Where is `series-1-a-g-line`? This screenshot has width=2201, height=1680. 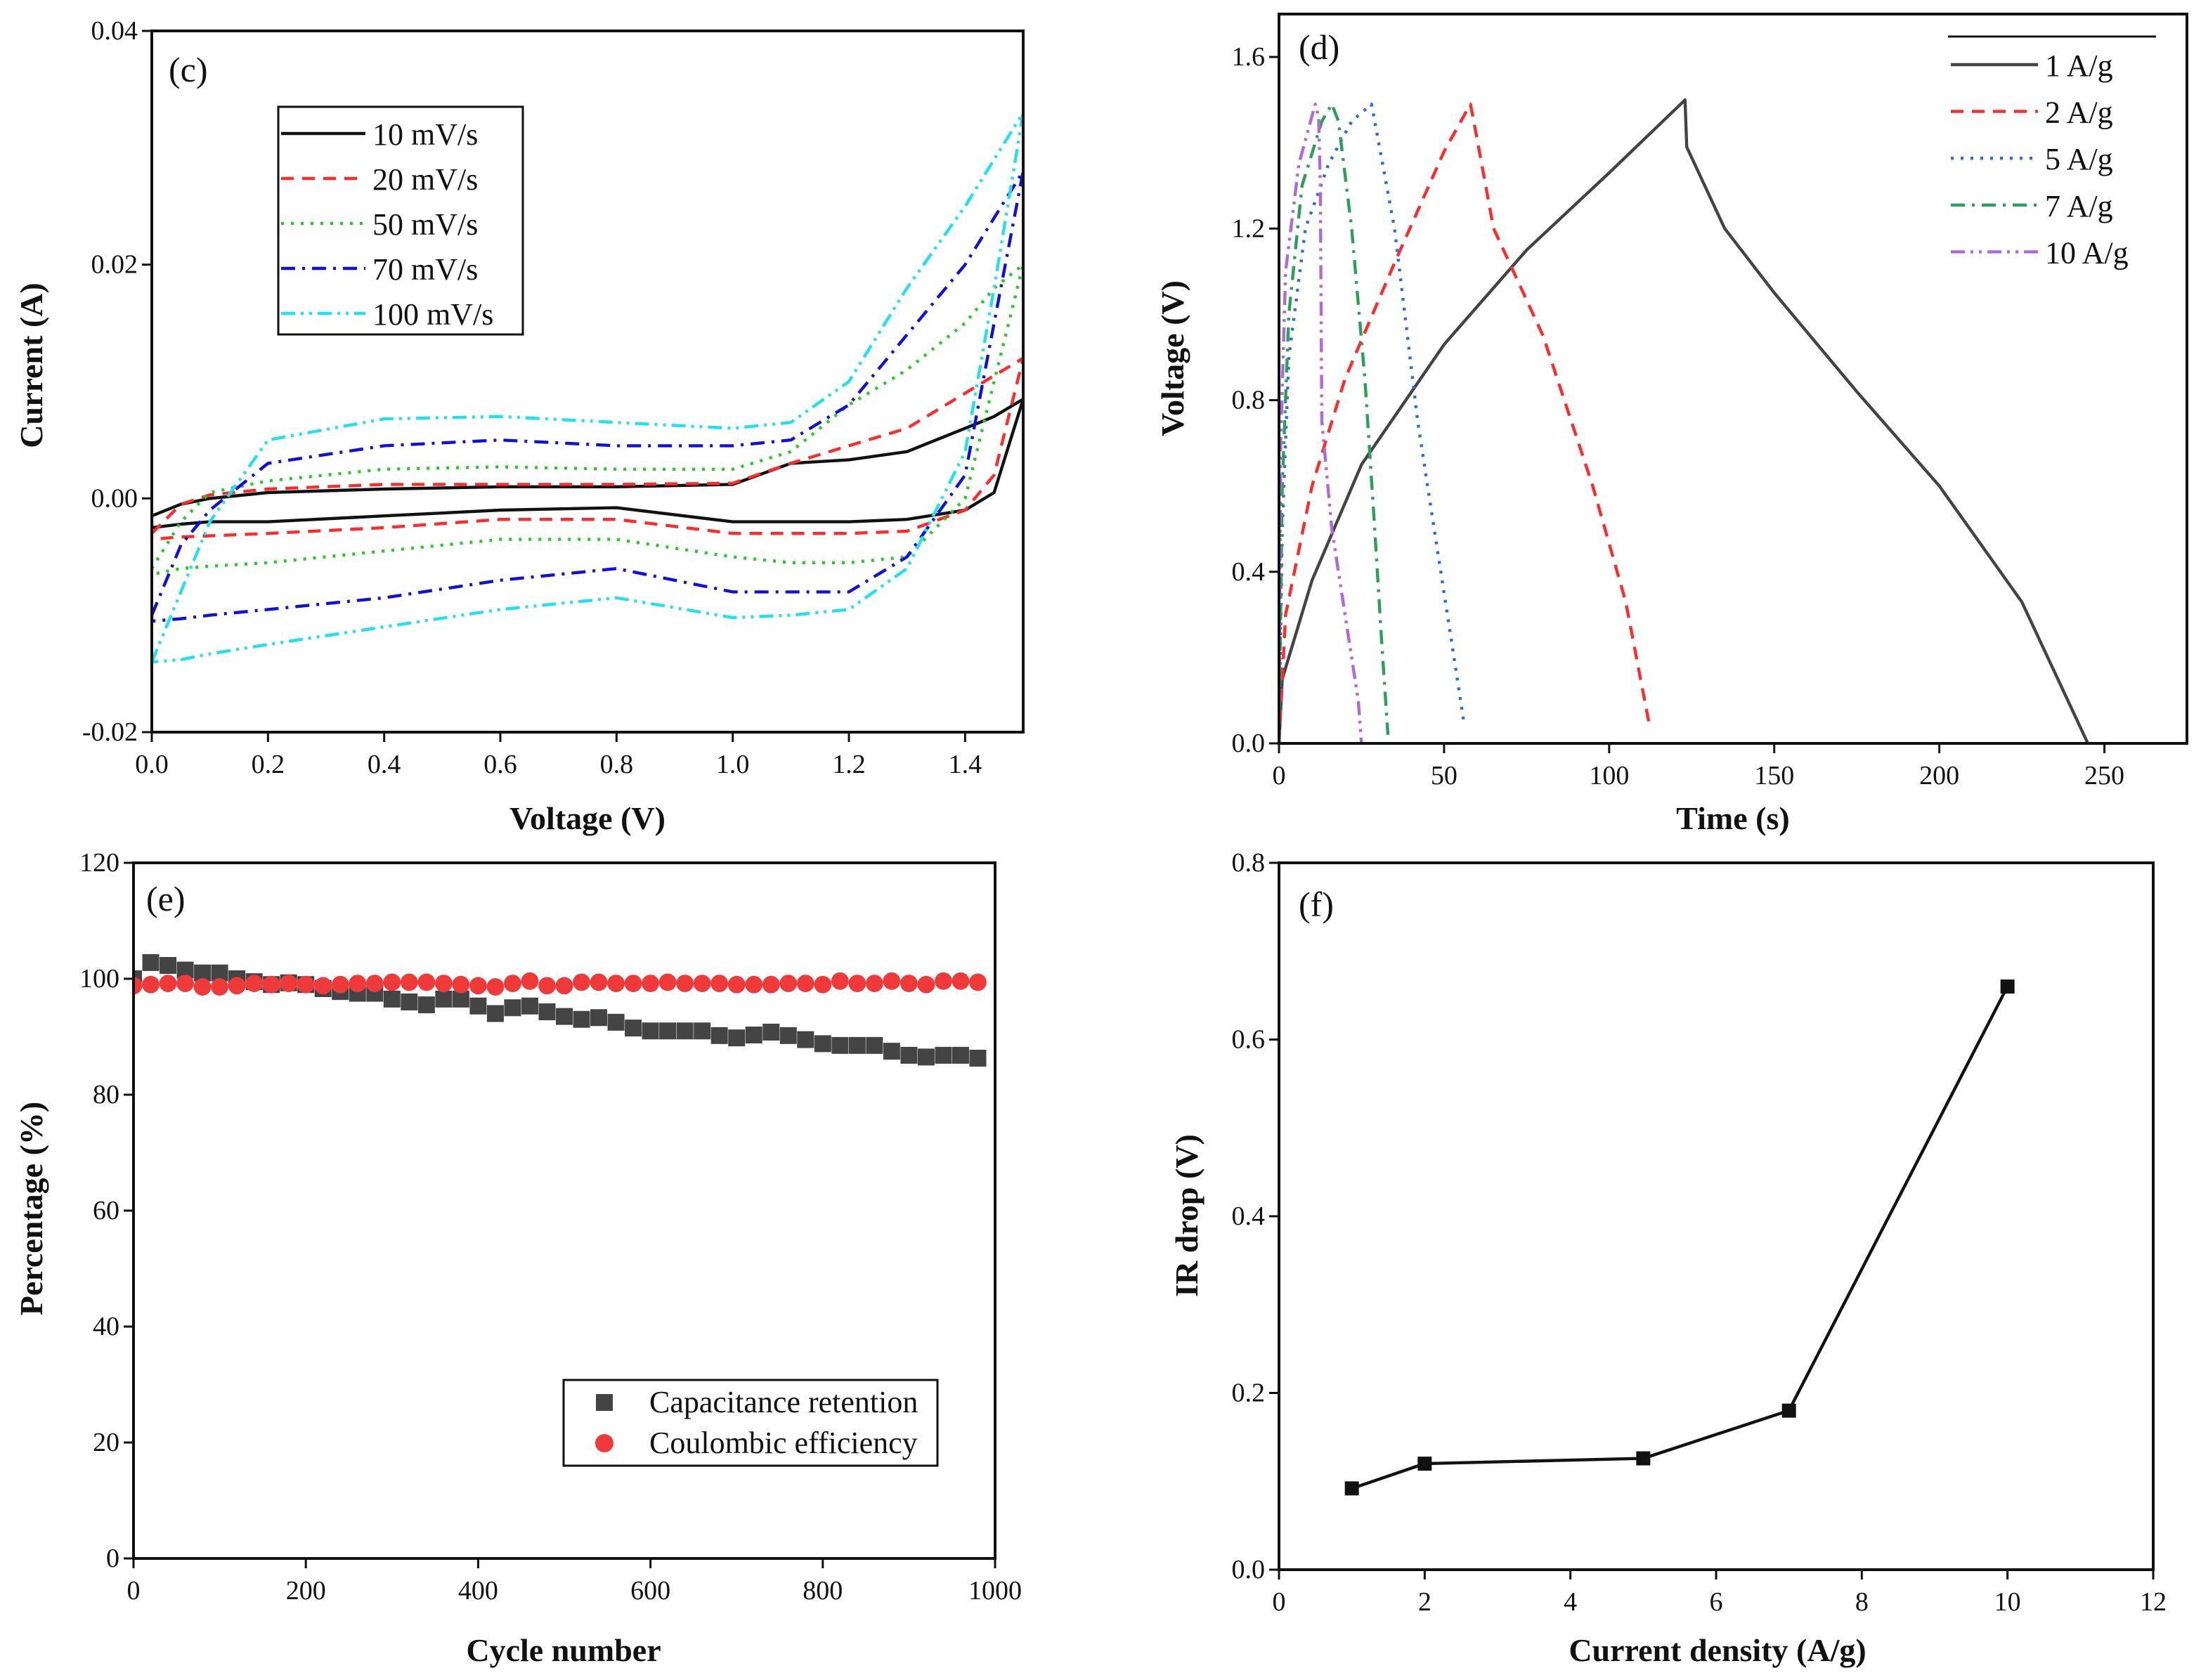
series-1-a-g-line is located at coordinates (1684, 420).